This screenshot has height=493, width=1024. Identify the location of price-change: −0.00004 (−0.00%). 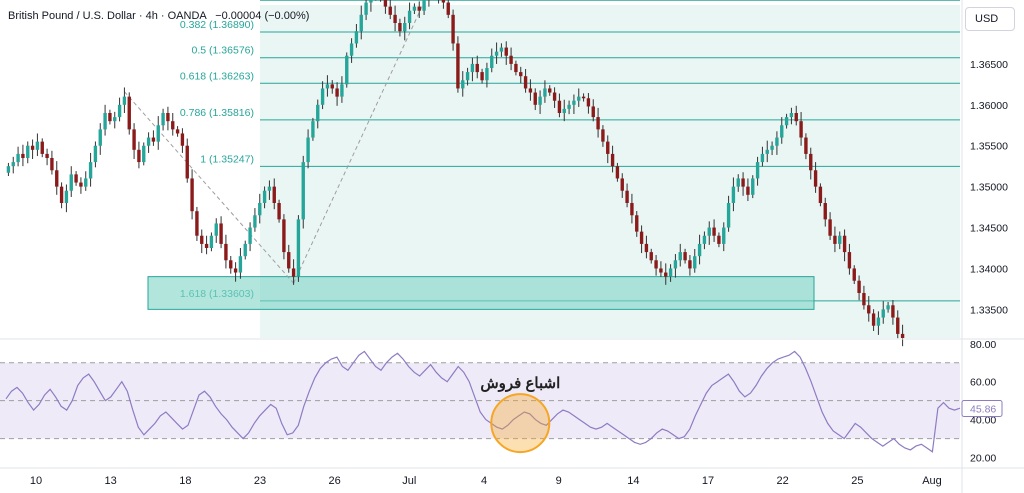
(262, 16).